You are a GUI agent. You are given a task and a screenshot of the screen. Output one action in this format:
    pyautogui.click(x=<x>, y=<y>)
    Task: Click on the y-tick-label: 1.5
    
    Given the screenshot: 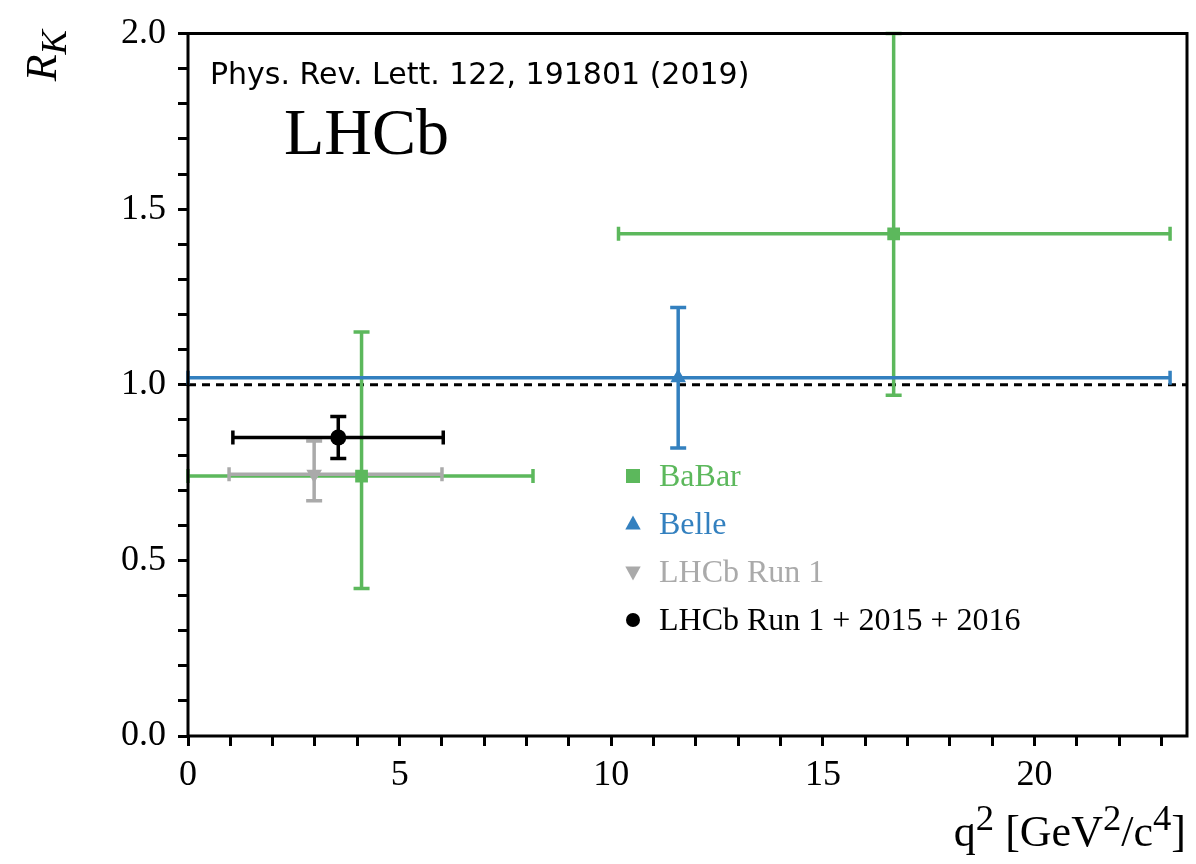 What is the action you would take?
    pyautogui.click(x=143, y=206)
    